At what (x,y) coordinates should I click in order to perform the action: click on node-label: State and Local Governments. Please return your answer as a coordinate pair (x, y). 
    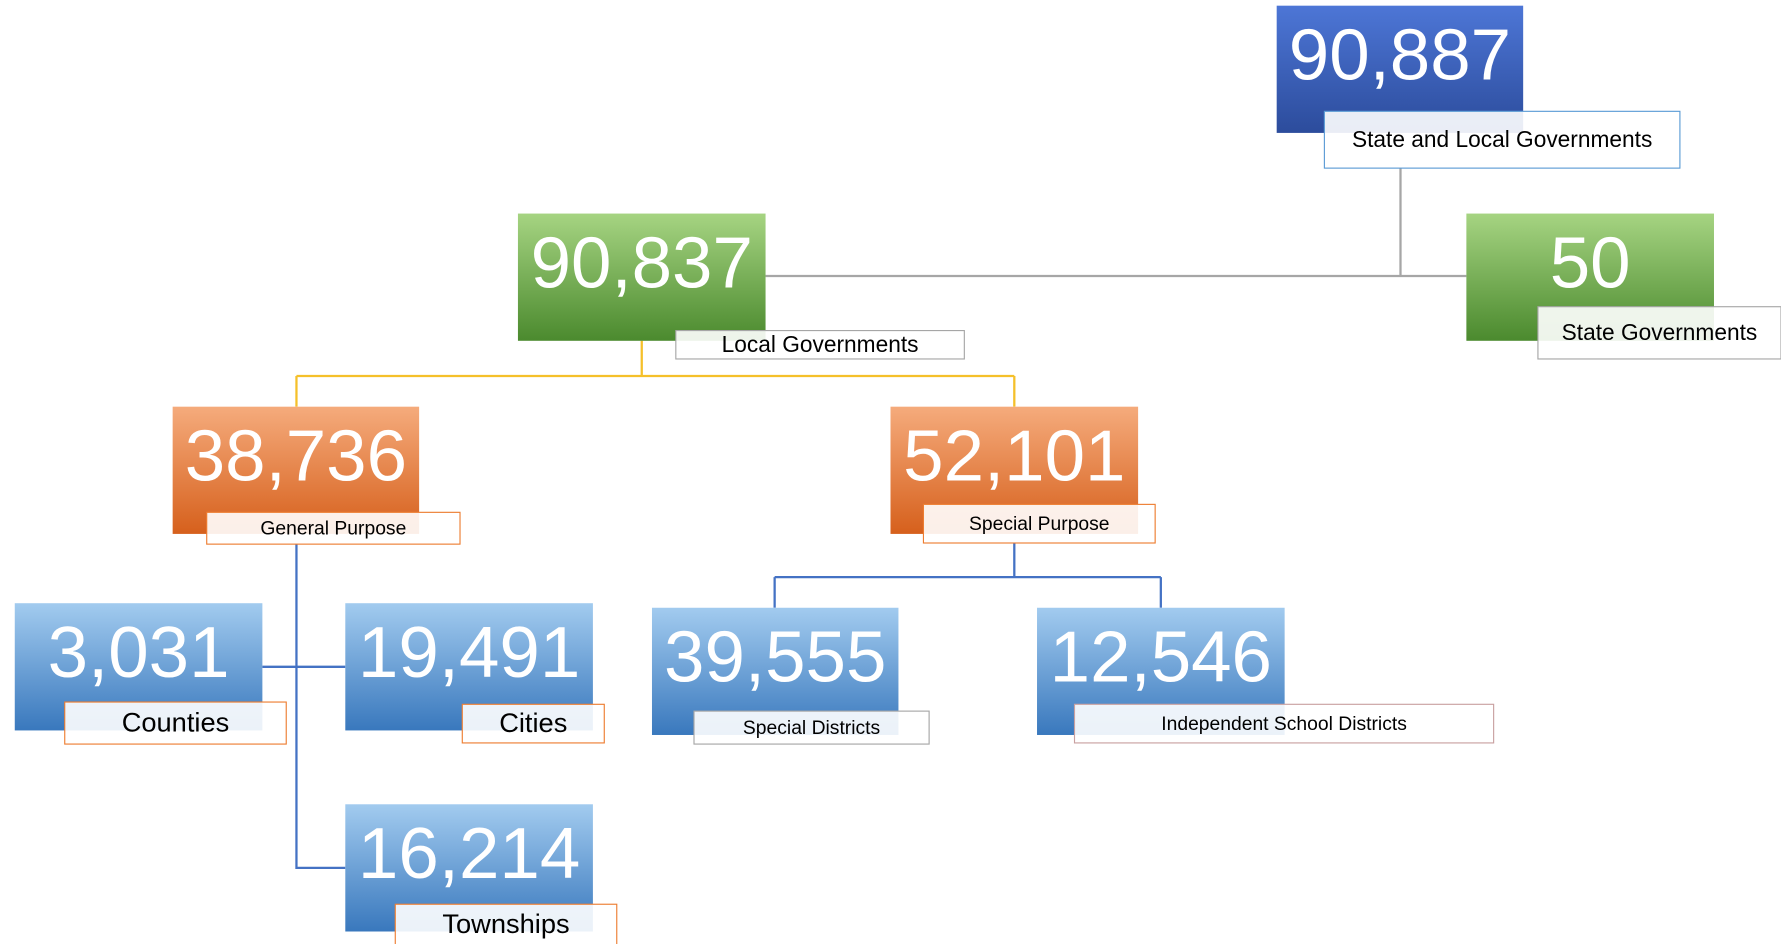
    Looking at the image, I should click on (1502, 139).